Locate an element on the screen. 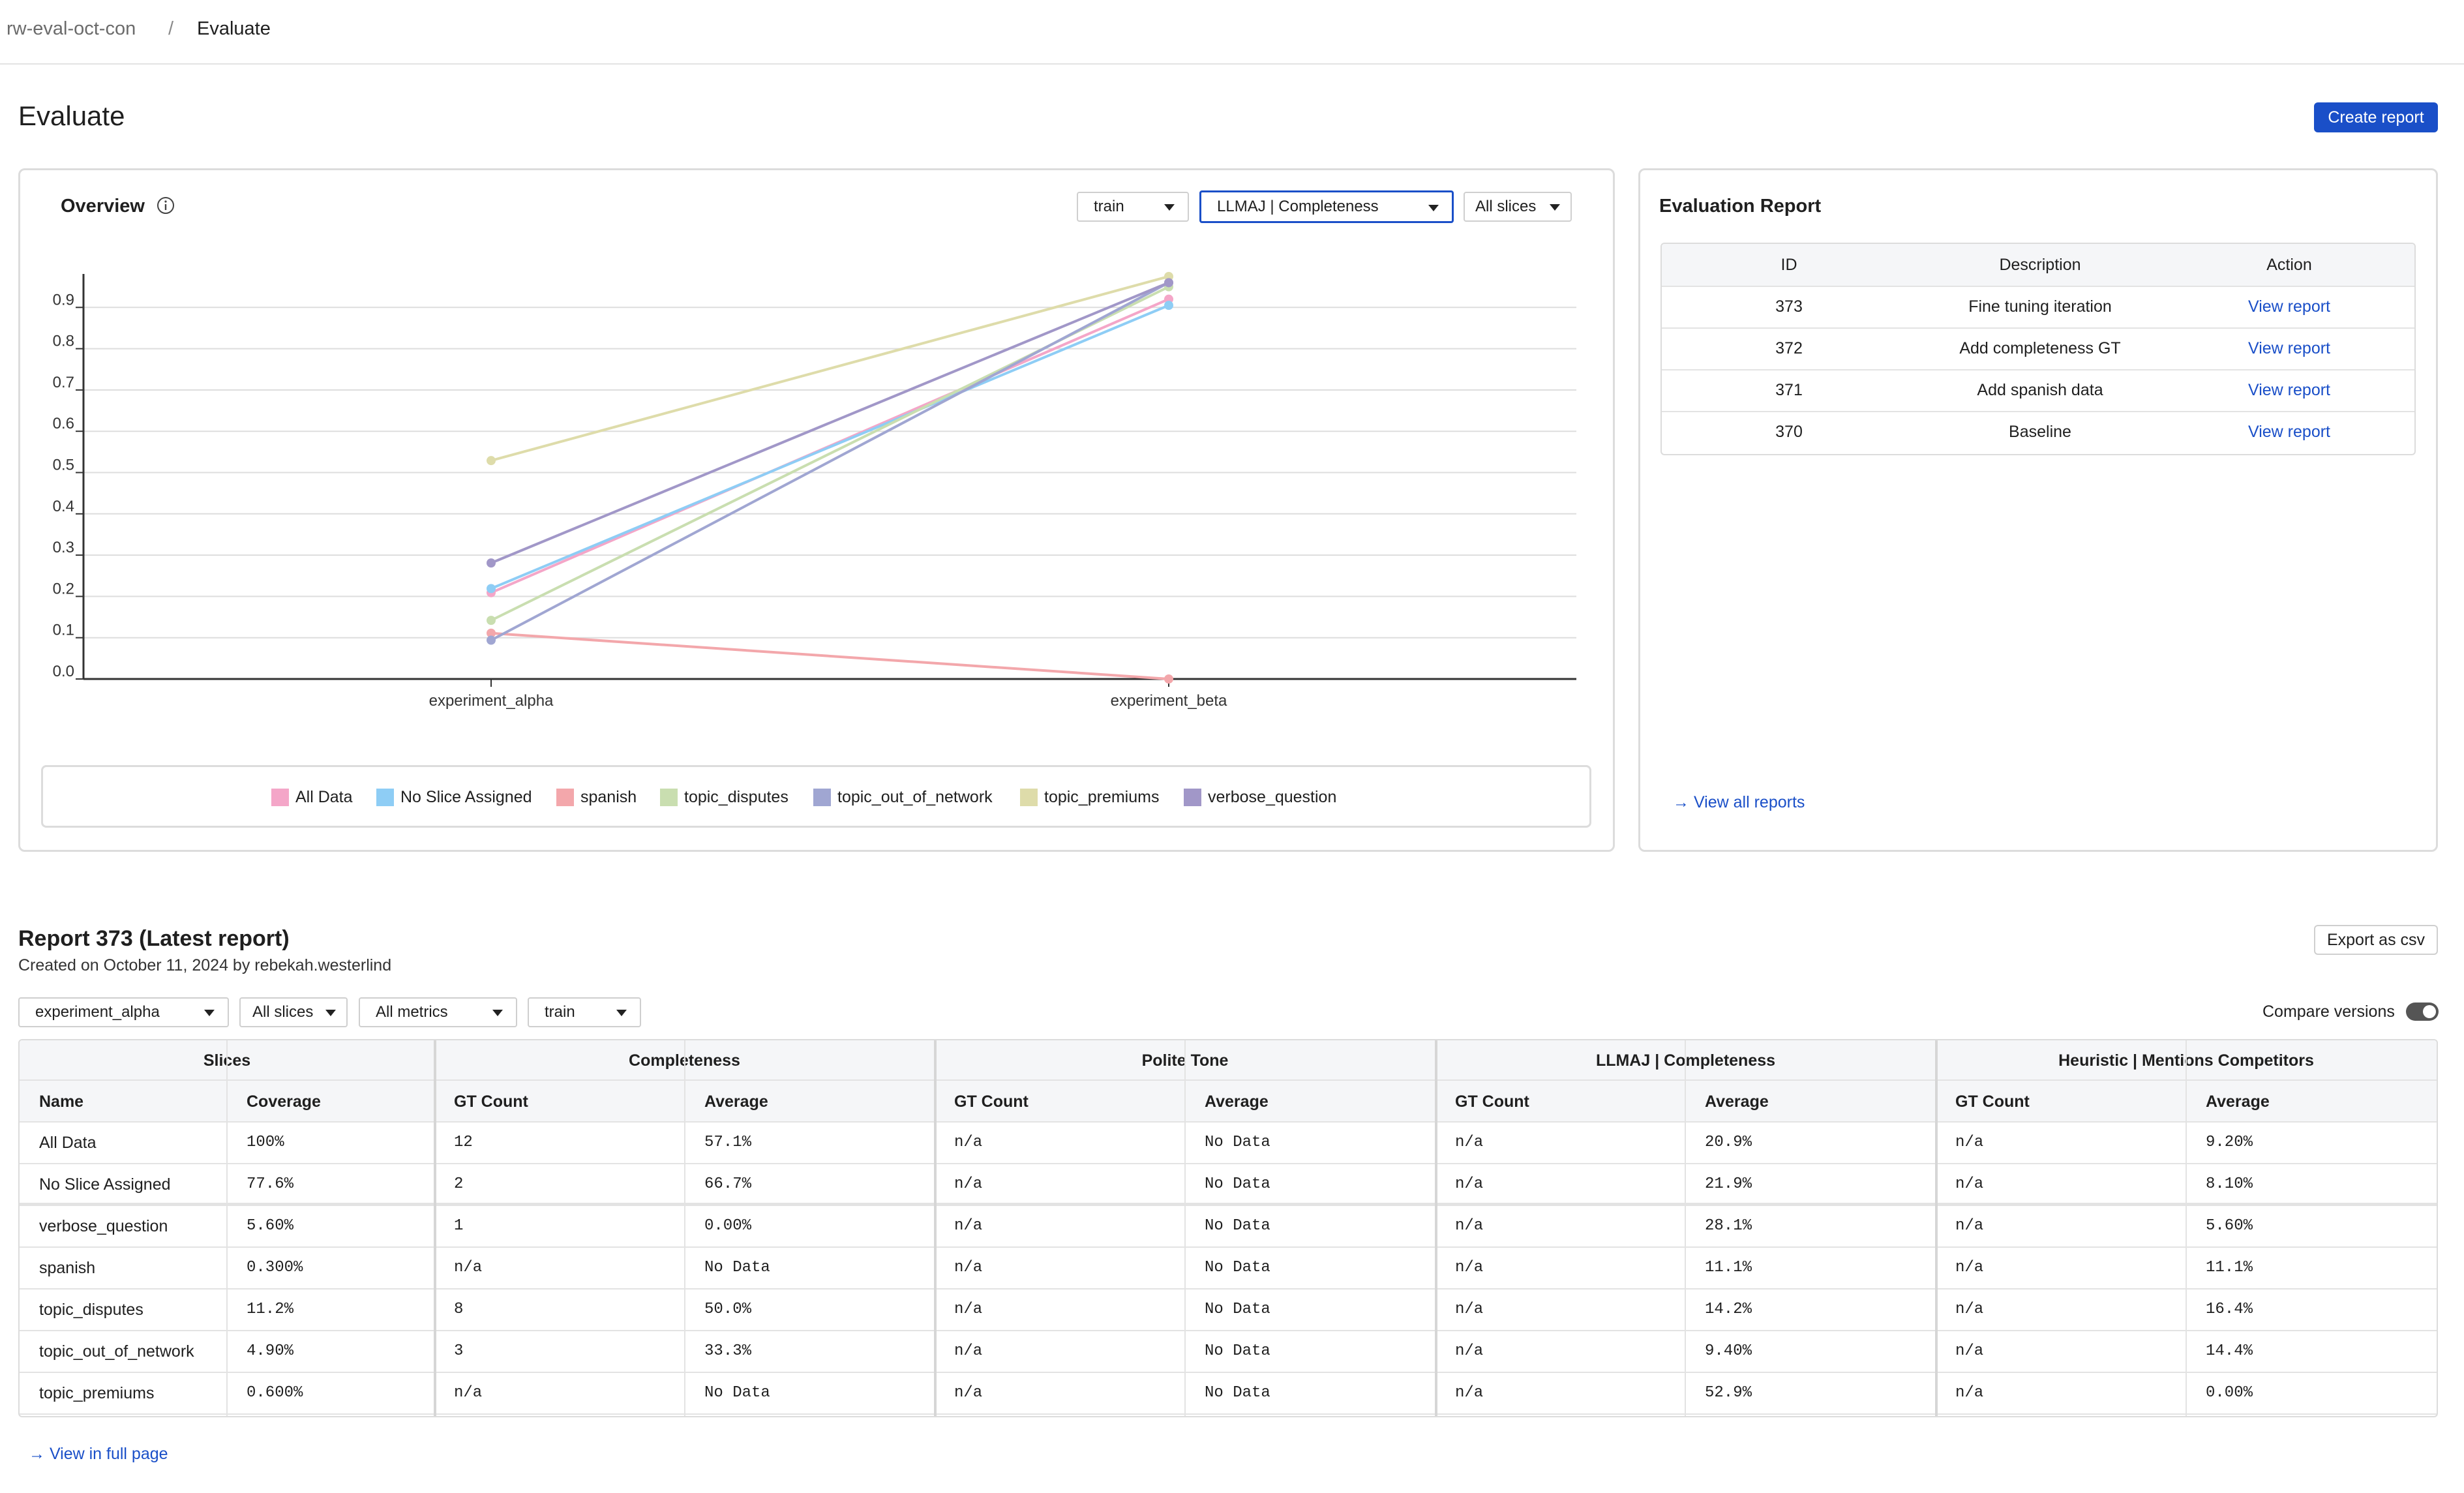  report-id: 371 is located at coordinates (1789, 390).